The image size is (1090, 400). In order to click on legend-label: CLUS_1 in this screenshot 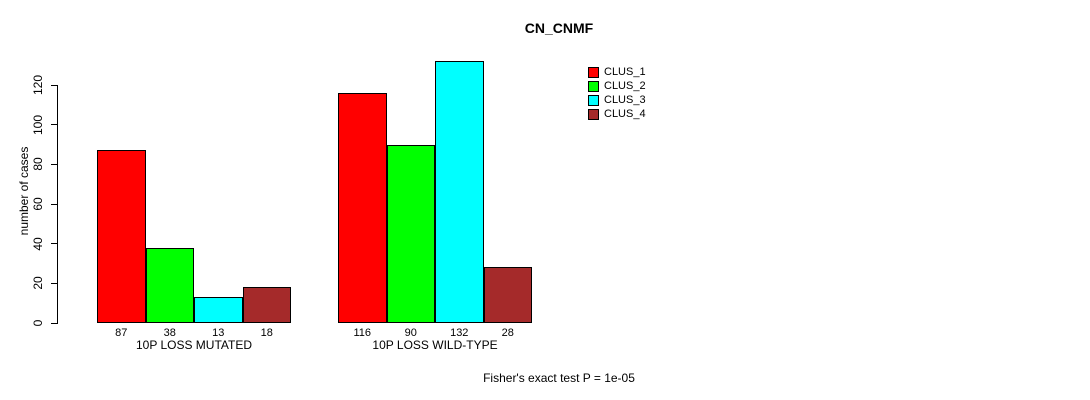, I will do `click(625, 72)`.